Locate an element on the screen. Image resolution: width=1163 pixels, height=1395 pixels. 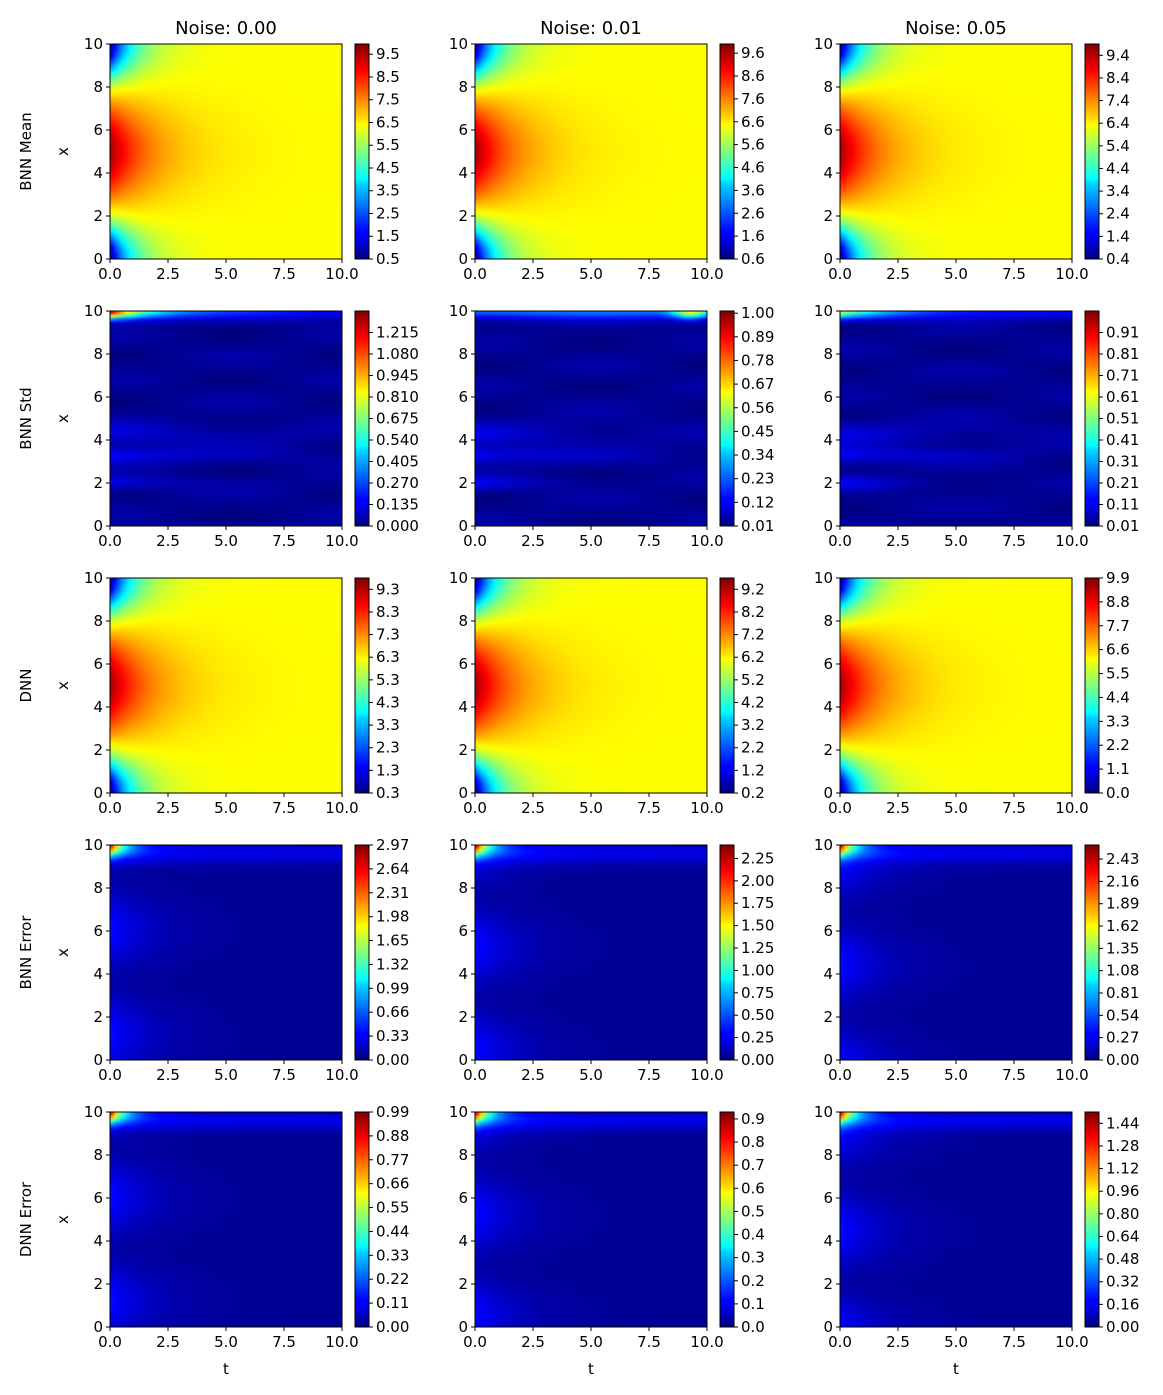
colorbar-tick-label: 0.31 is located at coordinates (1122, 462).